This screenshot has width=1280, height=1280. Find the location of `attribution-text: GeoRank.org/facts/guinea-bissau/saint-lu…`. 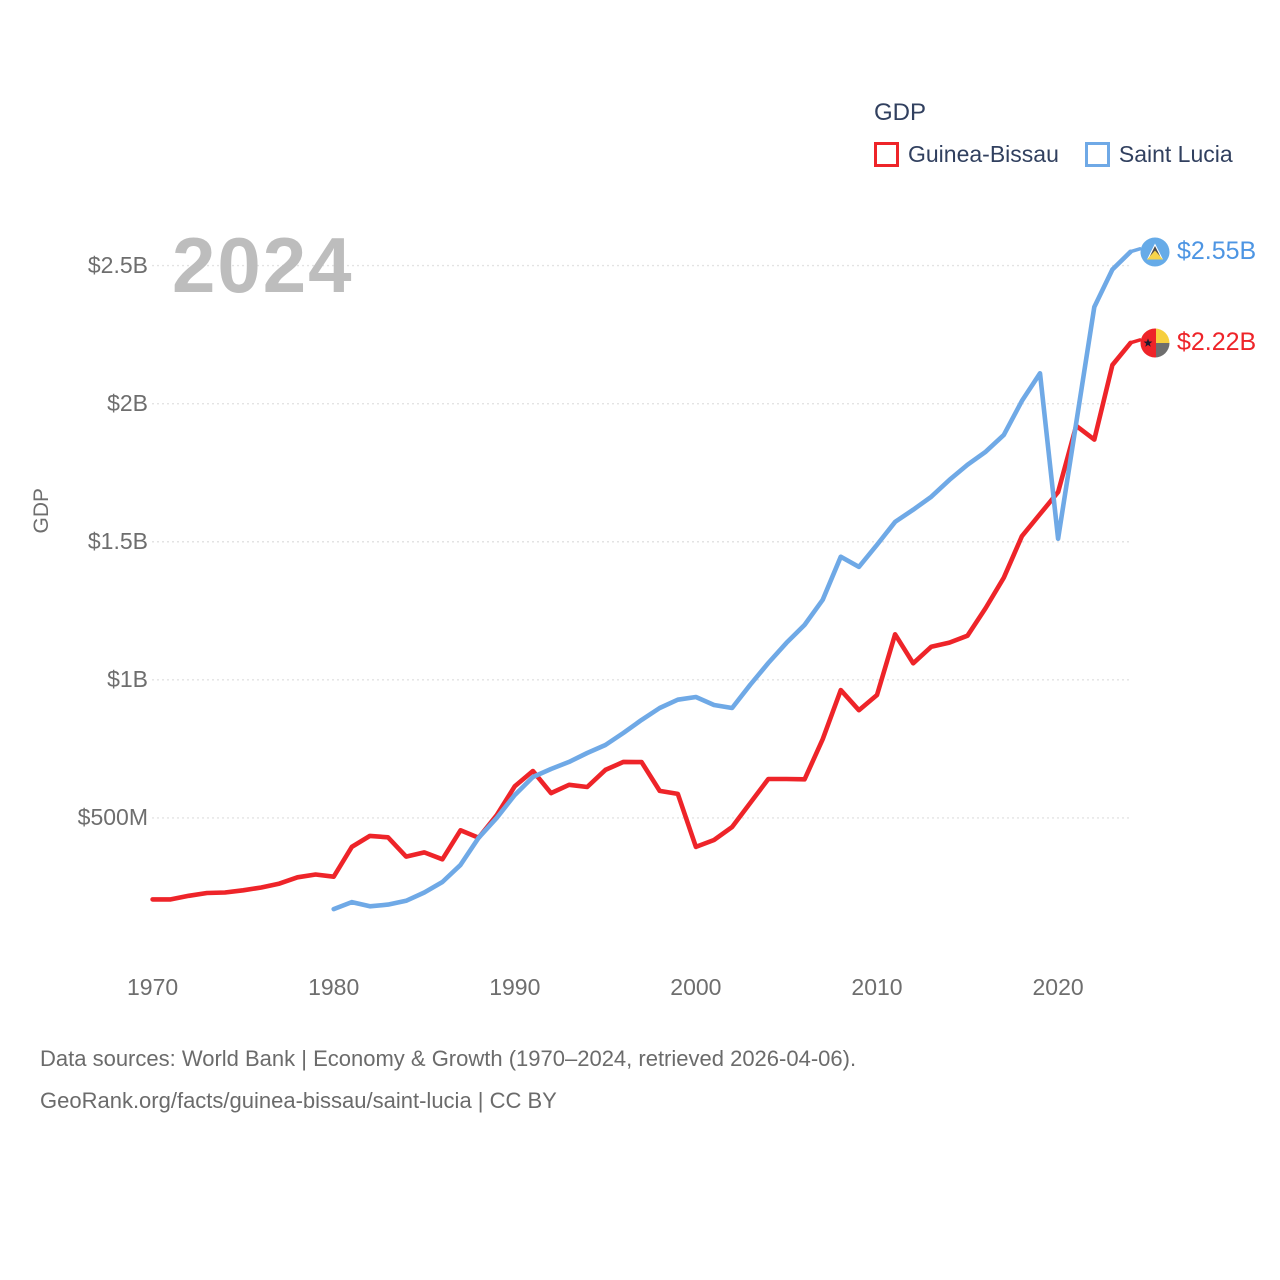

attribution-text: GeoRank.org/facts/guinea-bissau/saint-lu… is located at coordinates (298, 1100).